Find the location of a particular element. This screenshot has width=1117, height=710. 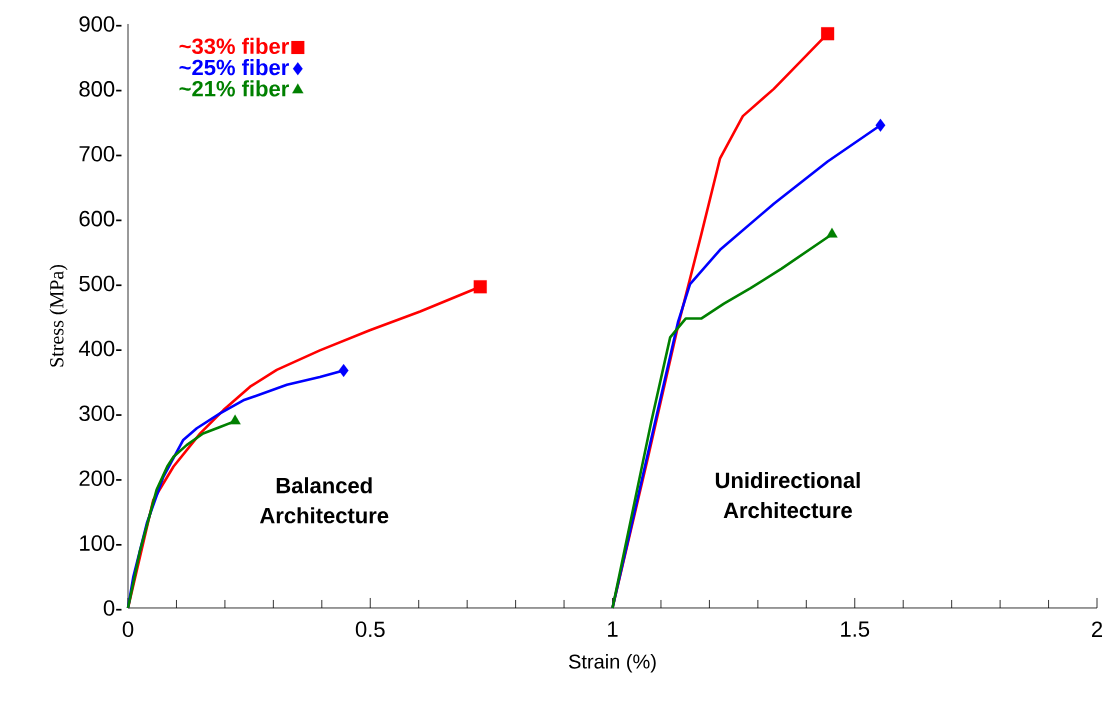

y-tick-label: 900- is located at coordinates (100, 24).